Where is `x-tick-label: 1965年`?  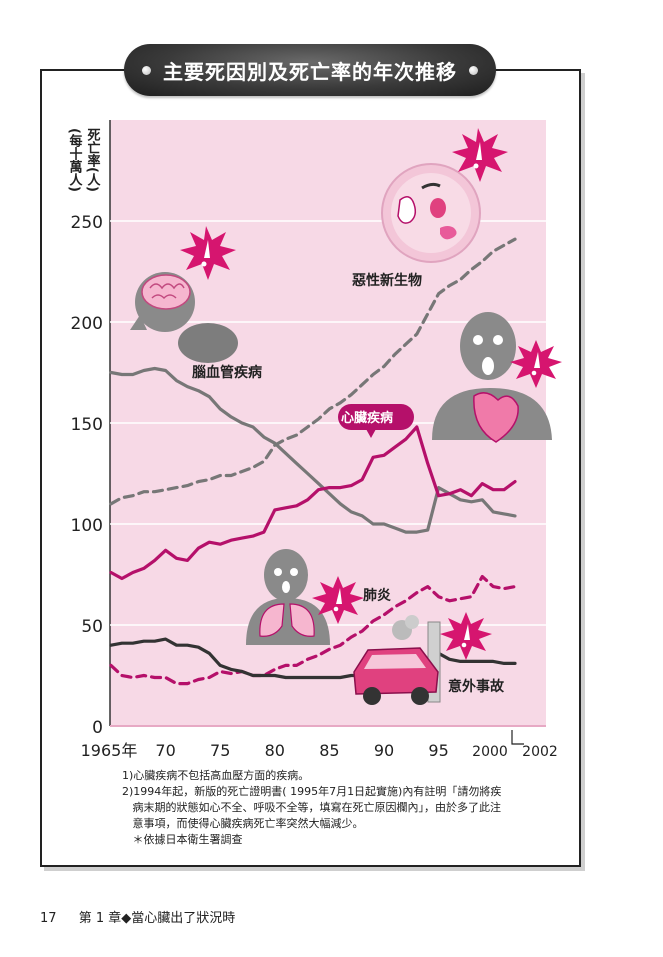 x-tick-label: 1965年 is located at coordinates (109, 750).